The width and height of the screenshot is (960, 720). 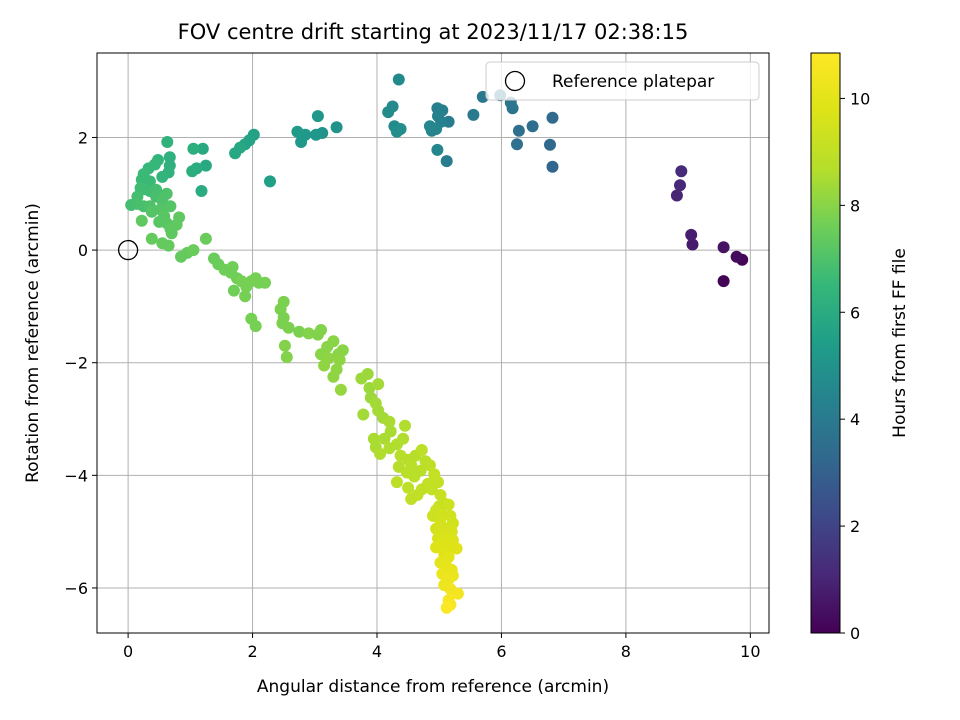 I want to click on colorbar-tick-label: 8, so click(x=855, y=205).